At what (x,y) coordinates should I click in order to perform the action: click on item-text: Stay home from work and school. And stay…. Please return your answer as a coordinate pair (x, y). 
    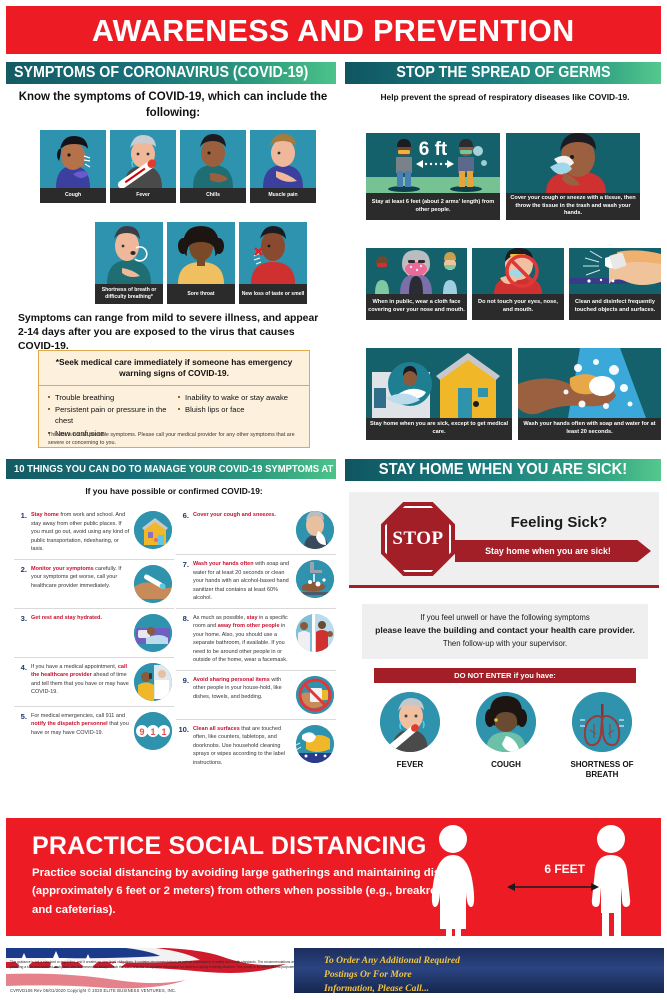
    Looking at the image, I should click on (80, 532).